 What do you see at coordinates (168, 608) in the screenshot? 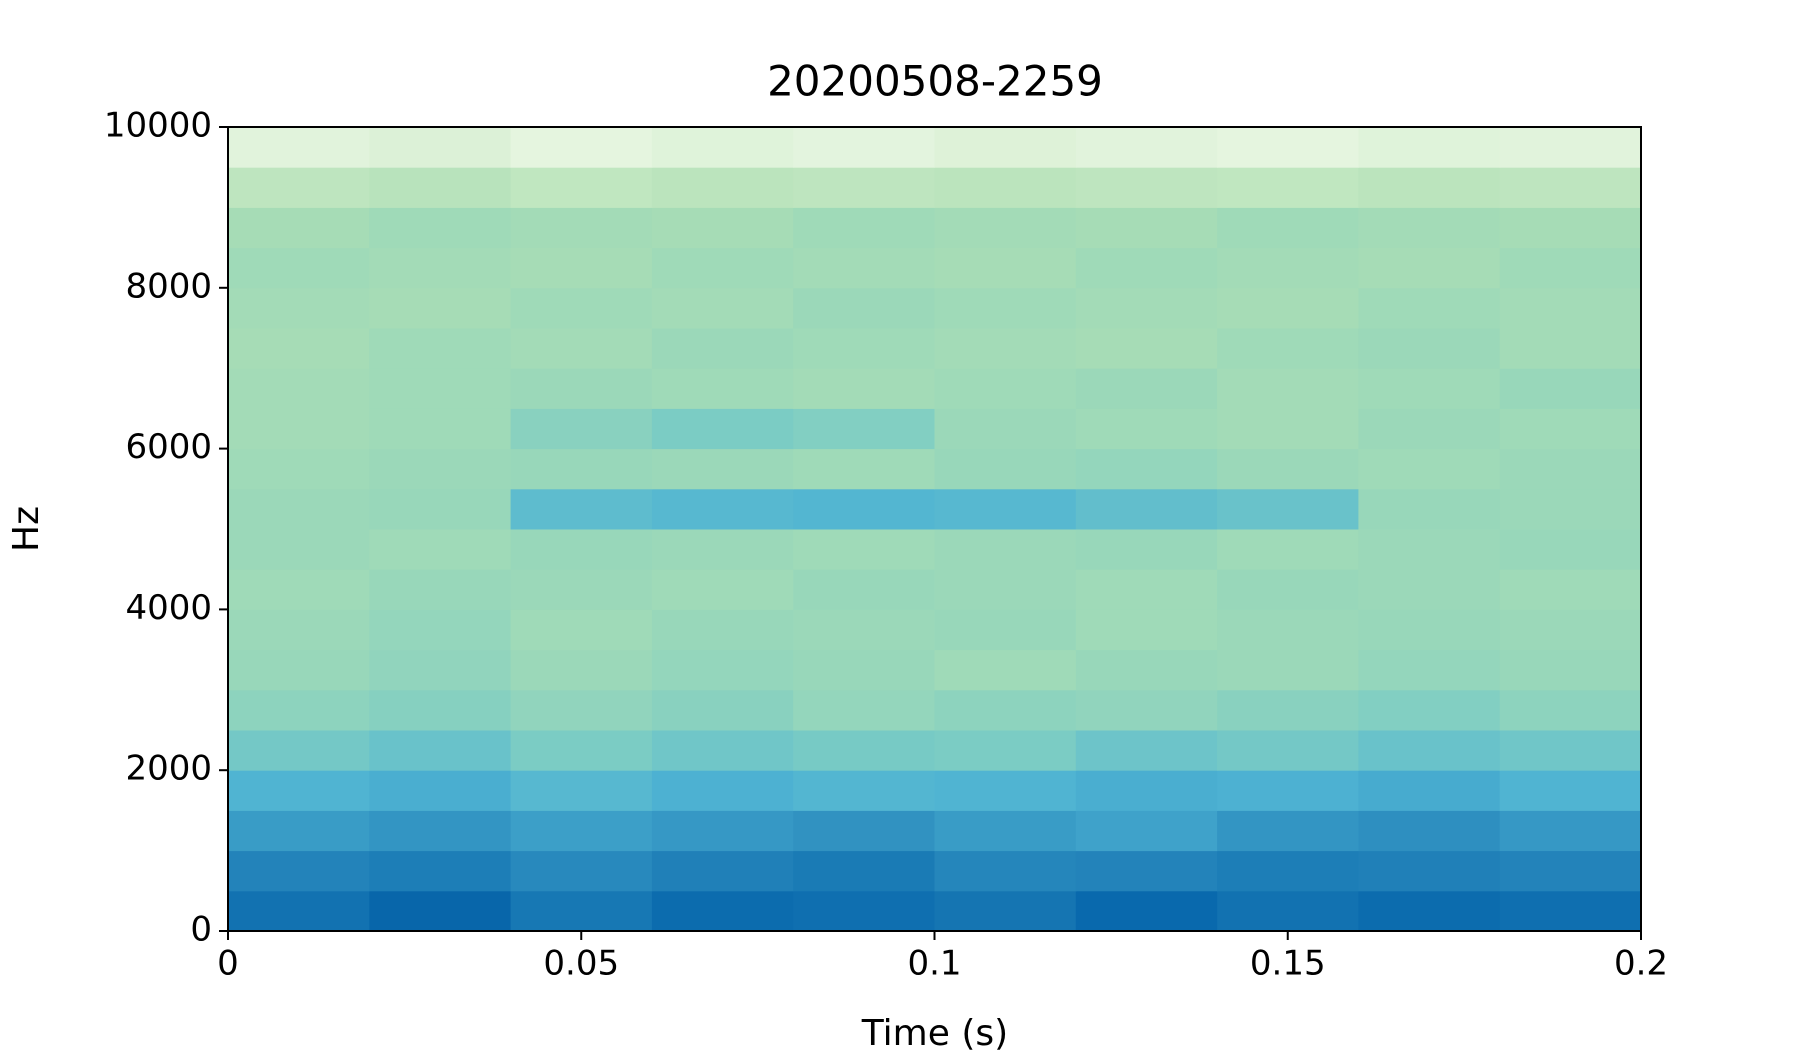
I see `y-tick-label: 4000` at bounding box center [168, 608].